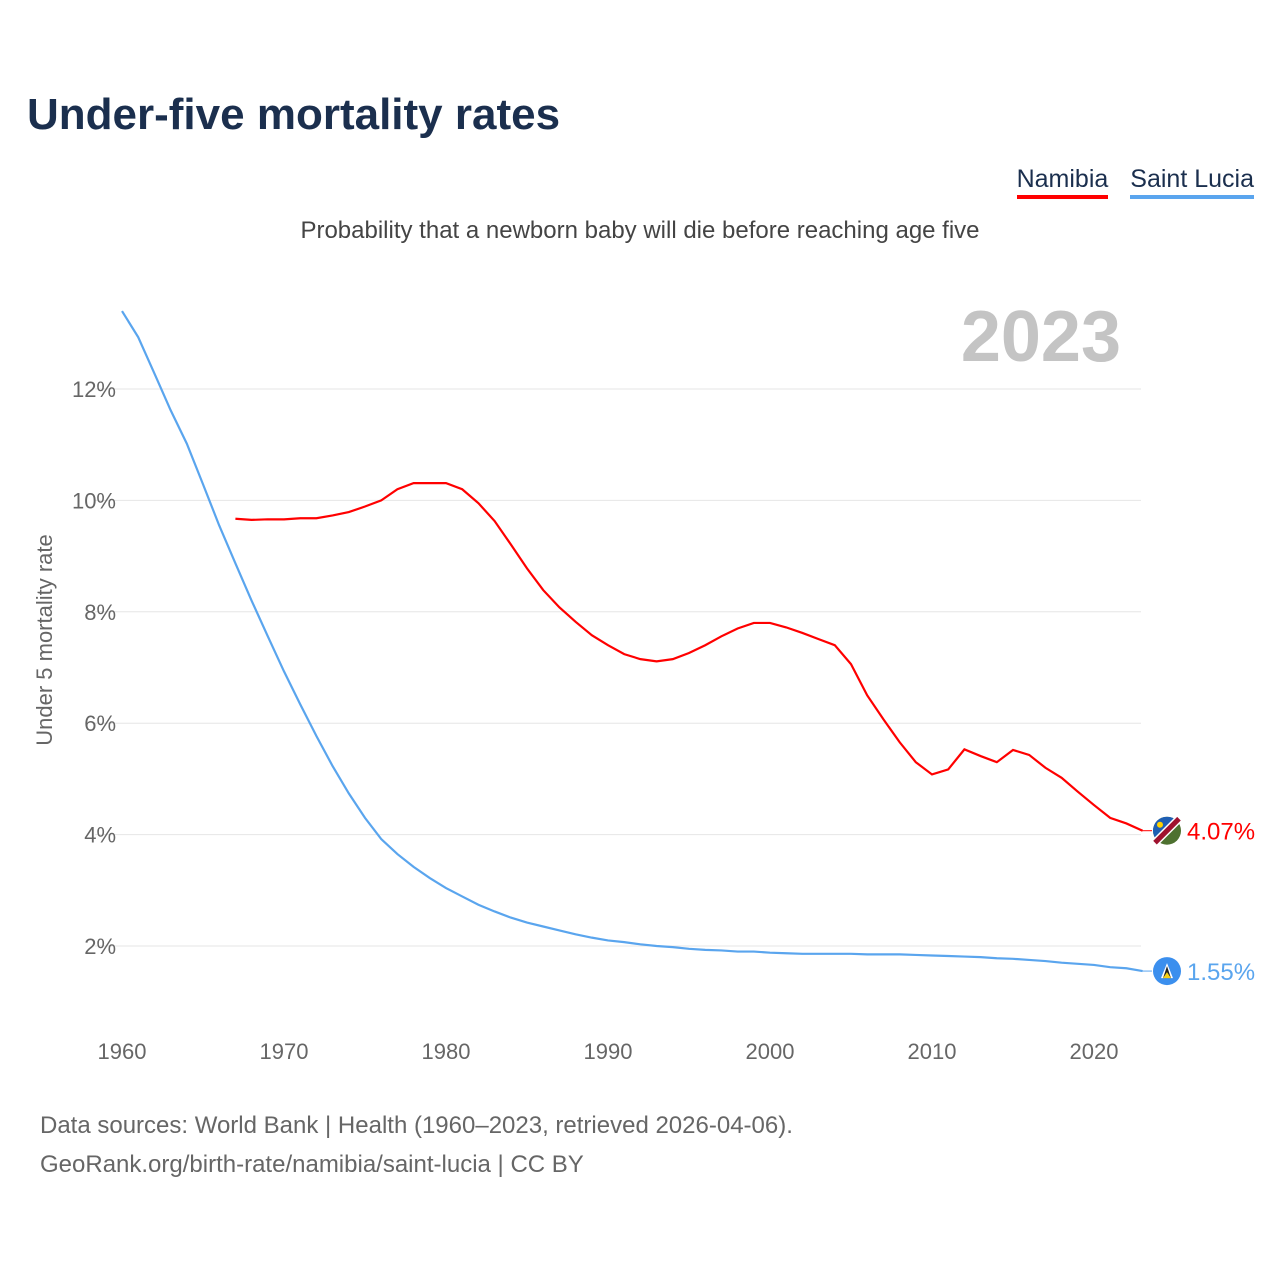  I want to click on x-tick-label: 2010, so click(932, 1051).